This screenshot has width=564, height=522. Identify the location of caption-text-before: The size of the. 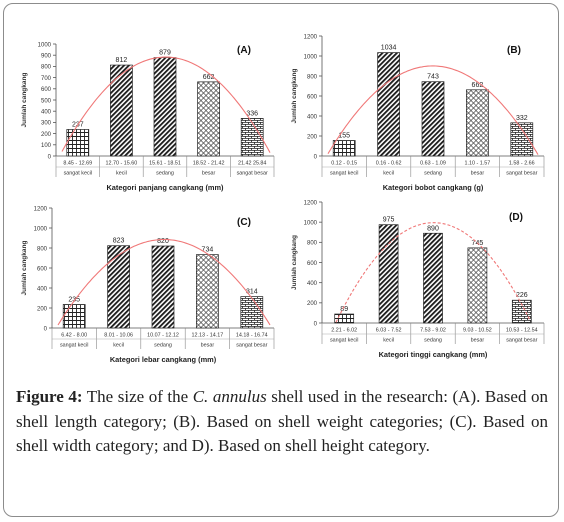
(137, 396).